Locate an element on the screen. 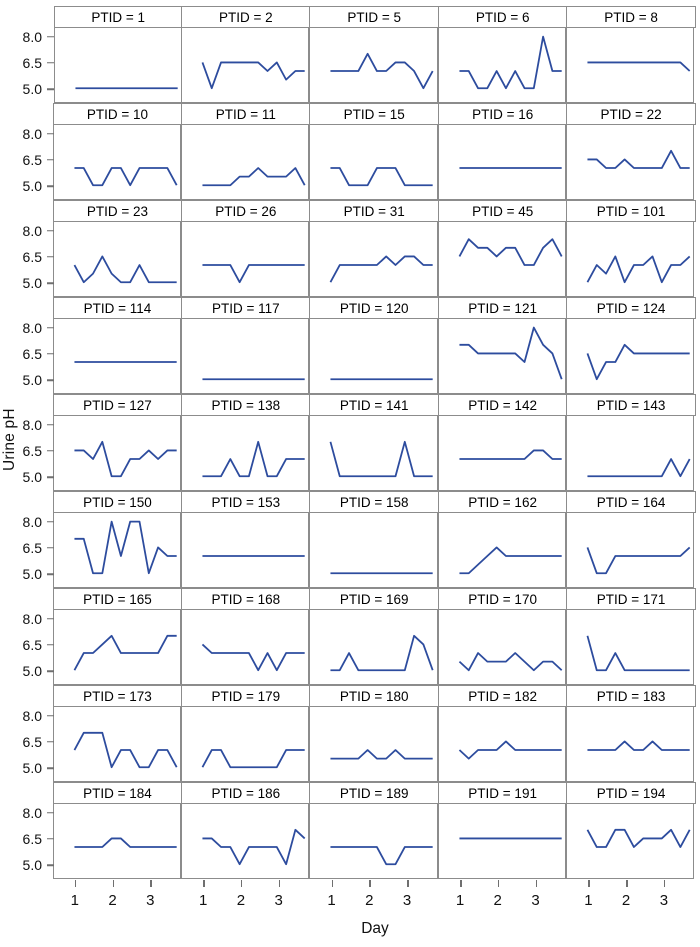 This screenshot has height=947, width=700. panel-header: PTID = 31 is located at coordinates (374, 211).